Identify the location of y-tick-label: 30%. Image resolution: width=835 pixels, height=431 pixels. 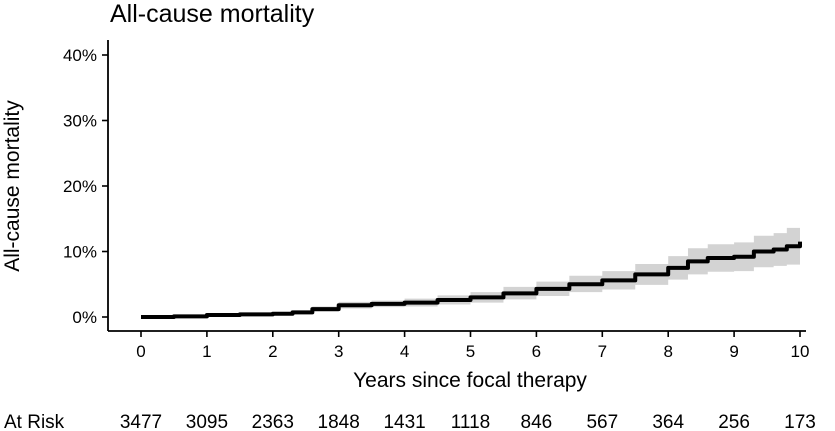
(80, 121).